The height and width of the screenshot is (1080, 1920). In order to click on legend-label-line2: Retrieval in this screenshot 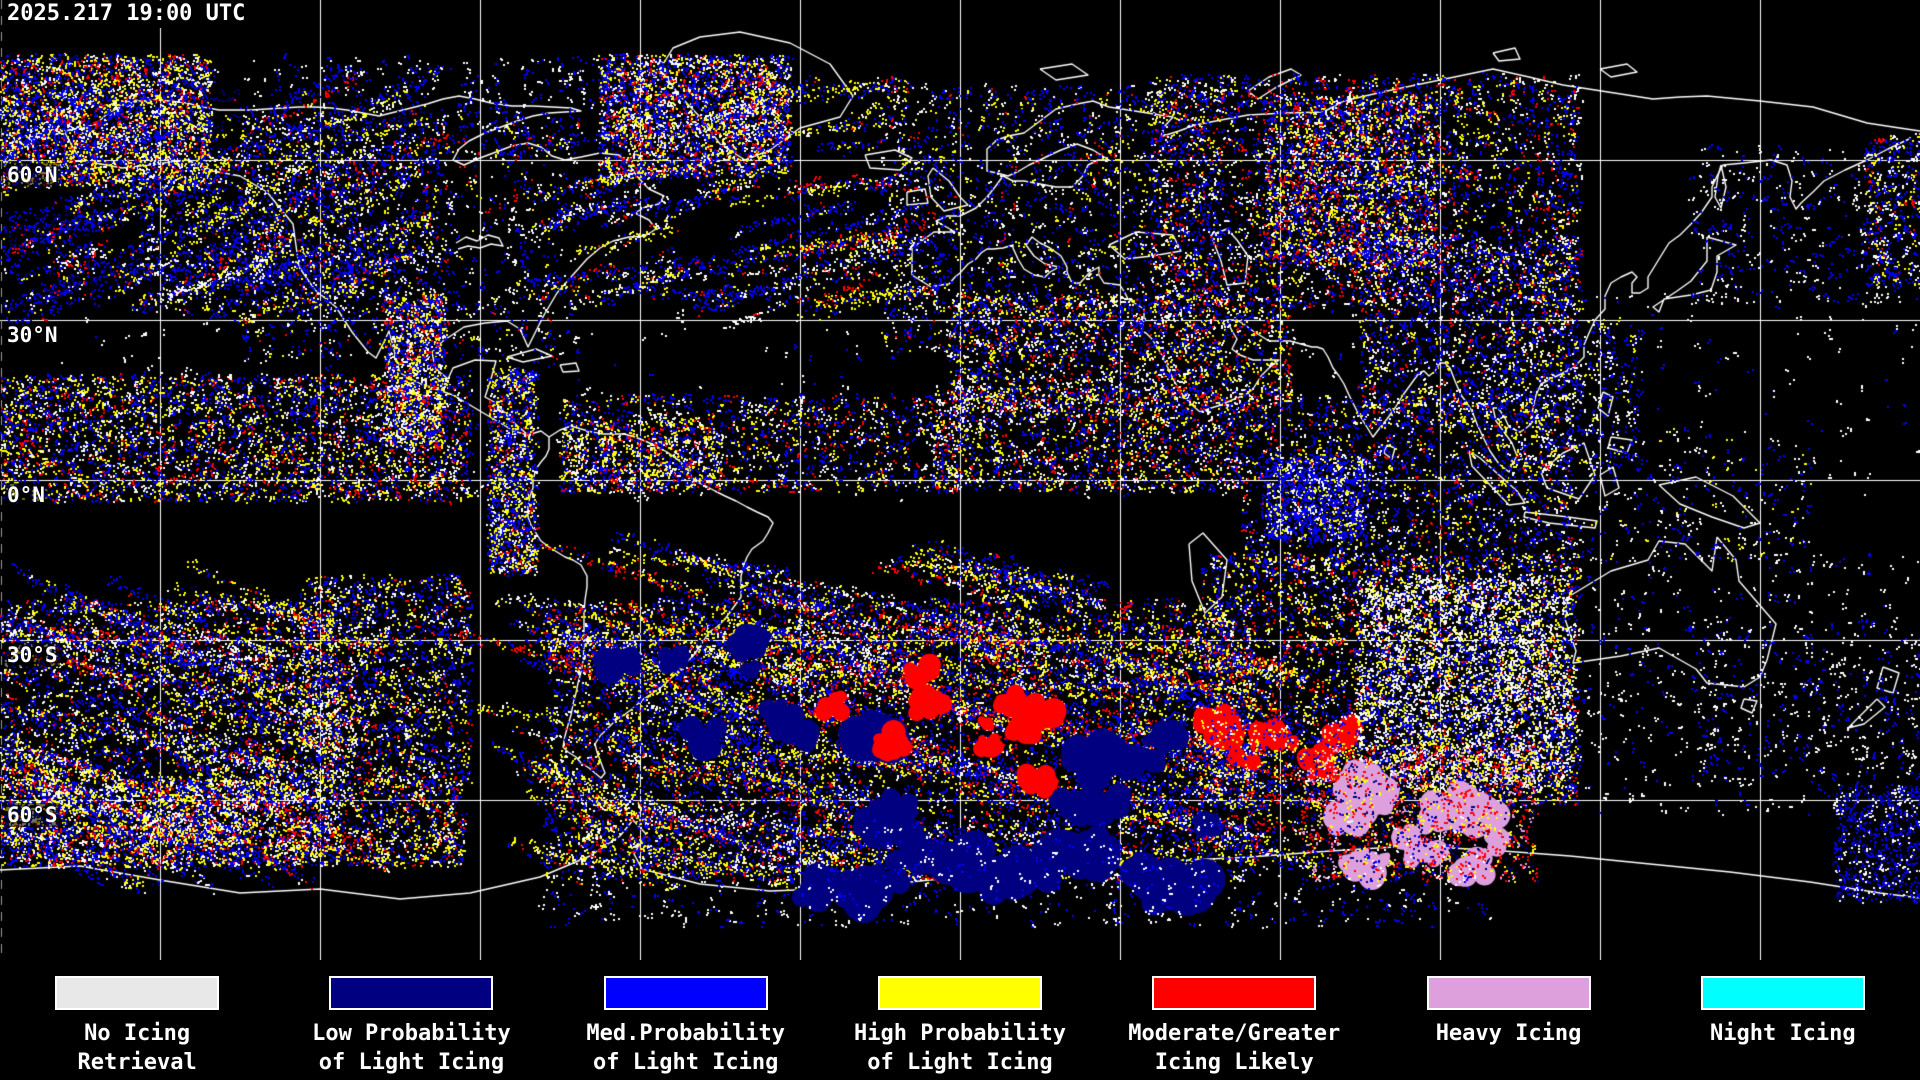, I will do `click(137, 1062)`.